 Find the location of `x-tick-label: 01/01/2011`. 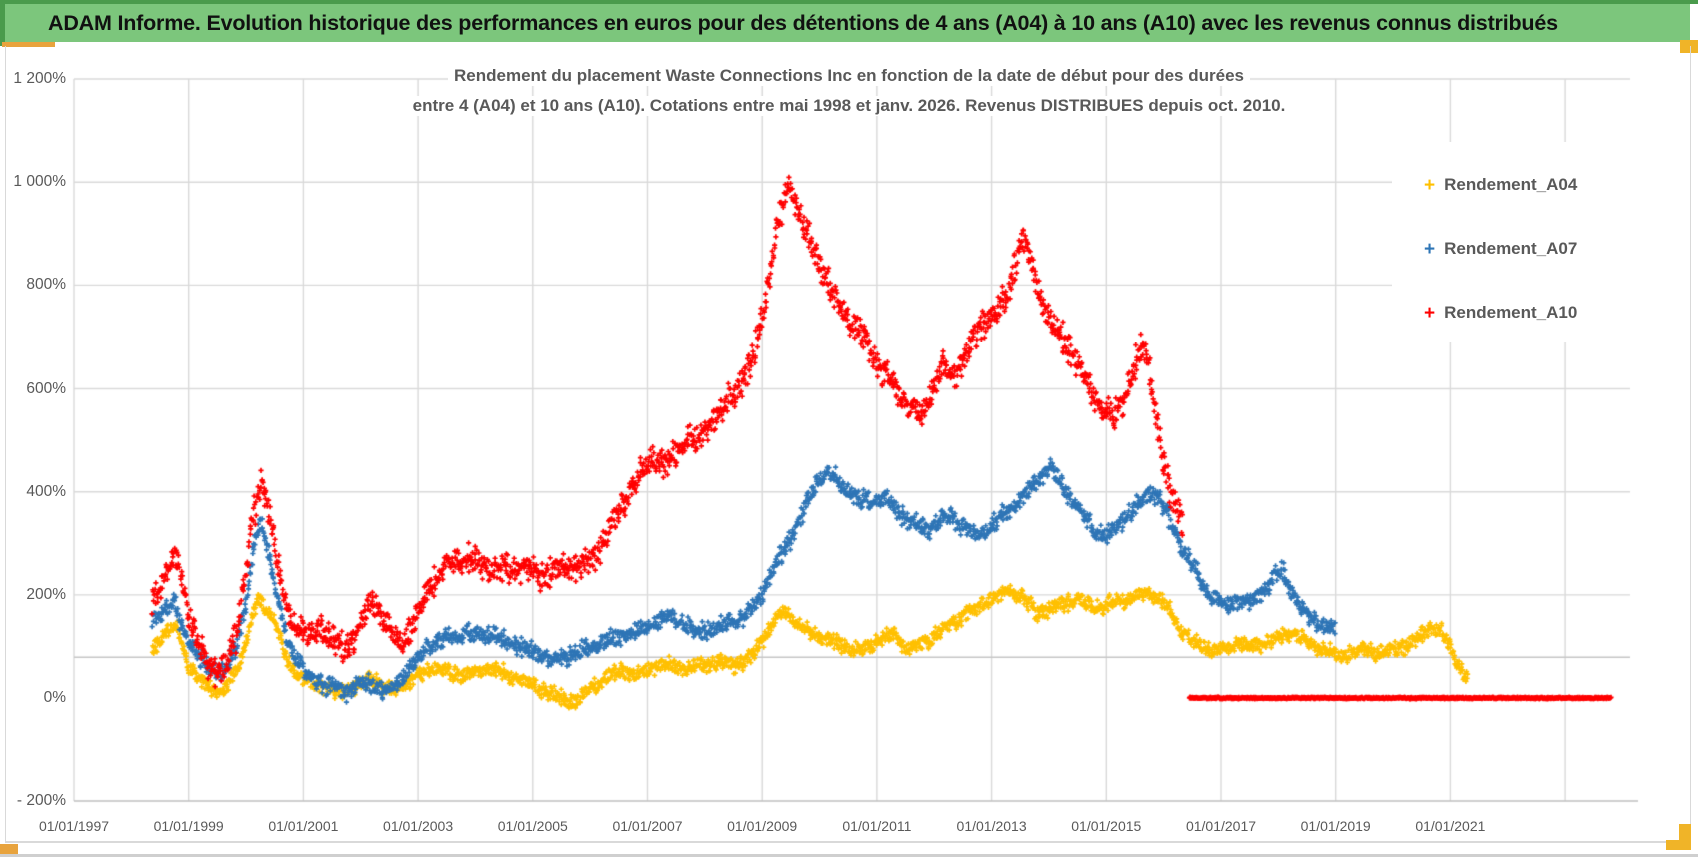

x-tick-label: 01/01/2011 is located at coordinates (877, 826).